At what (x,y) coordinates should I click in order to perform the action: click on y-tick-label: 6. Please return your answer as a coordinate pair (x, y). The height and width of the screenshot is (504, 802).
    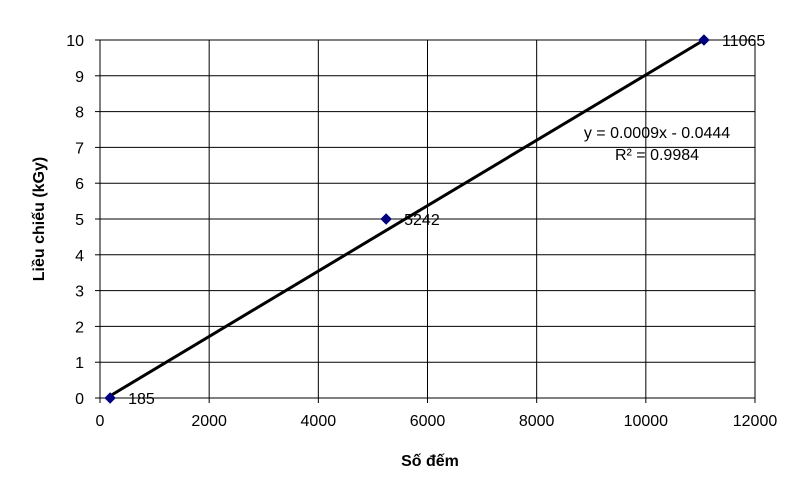
    Looking at the image, I should click on (79, 184).